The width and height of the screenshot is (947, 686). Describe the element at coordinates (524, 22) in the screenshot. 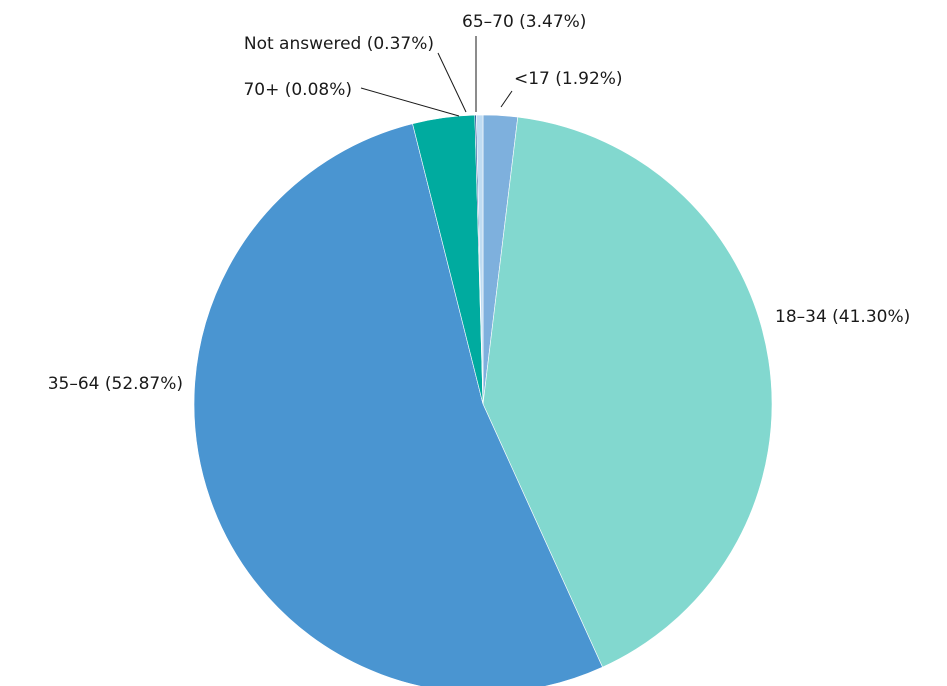

I see `slice-label-65-70: 65–70 (3.47%)` at that location.